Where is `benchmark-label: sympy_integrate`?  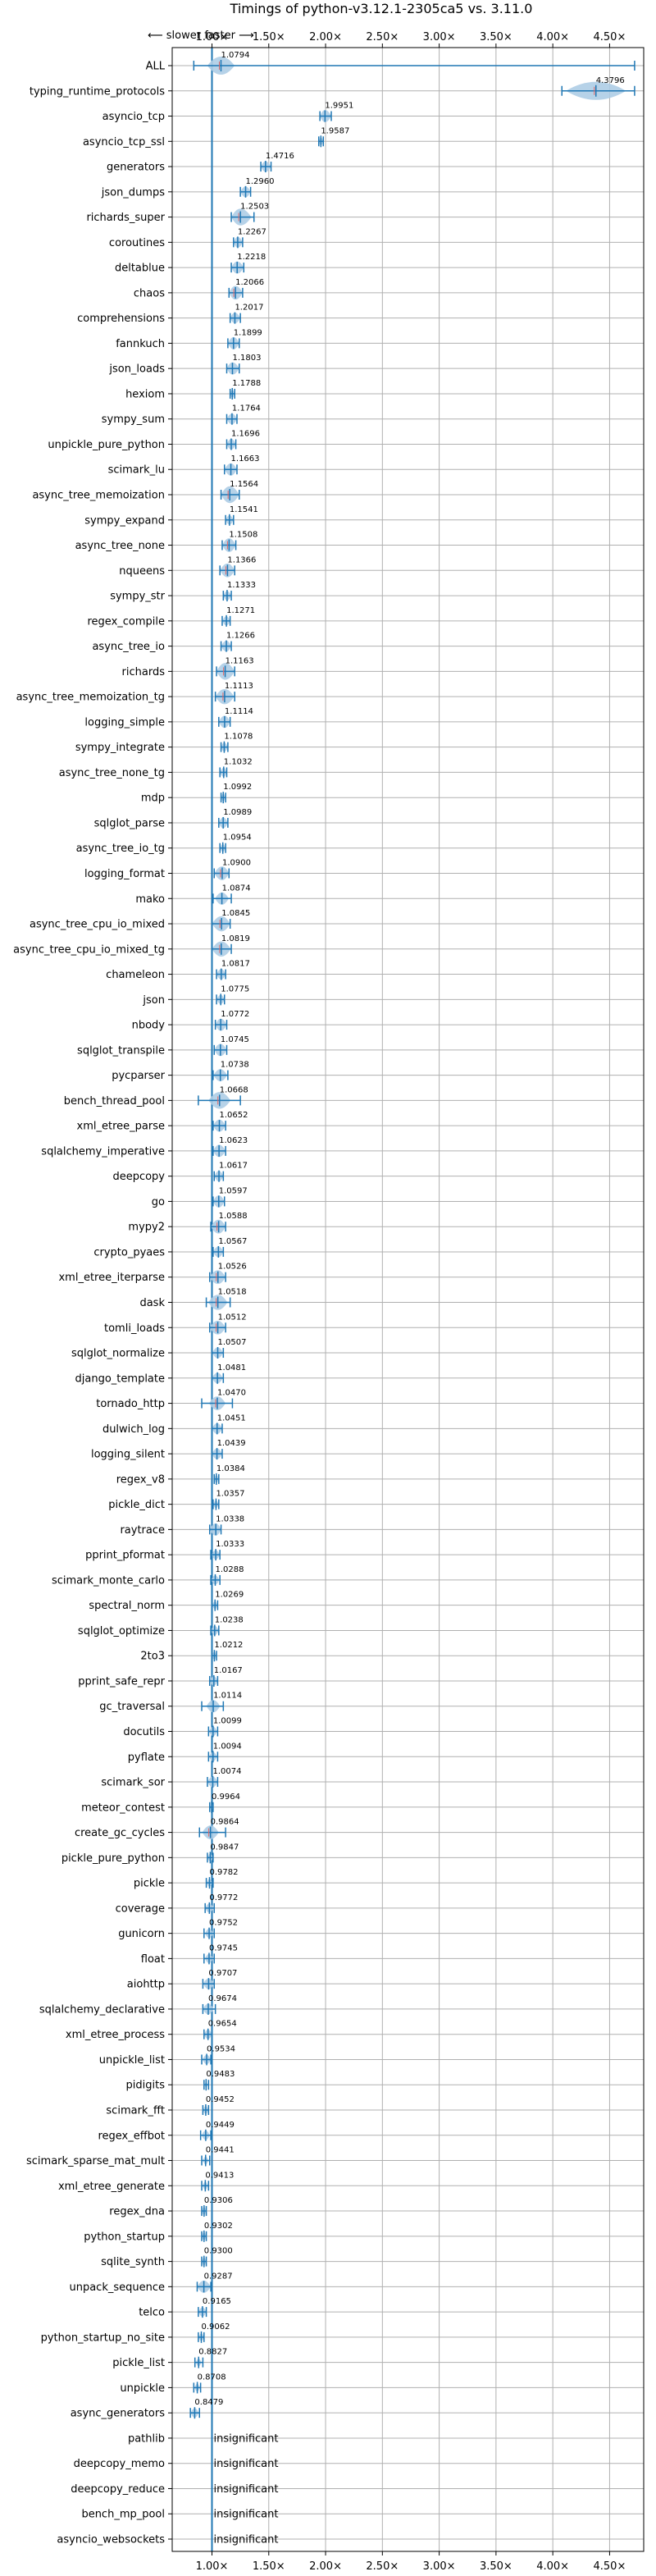 benchmark-label: sympy_integrate is located at coordinates (120, 748).